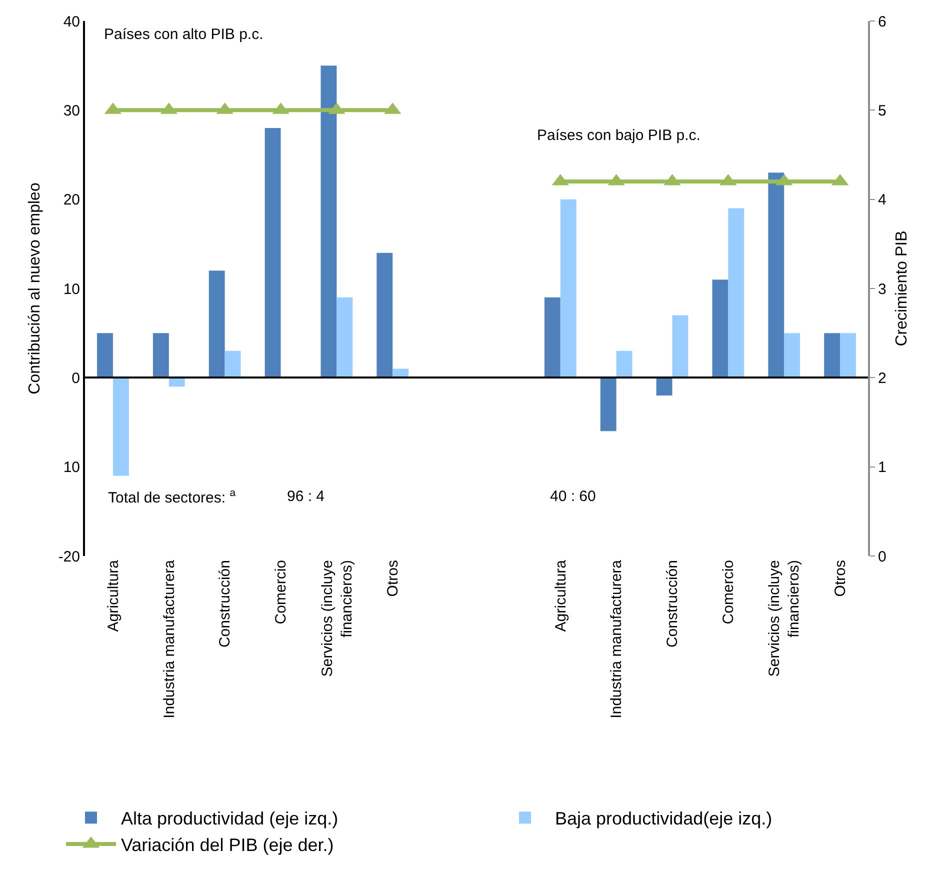 The image size is (934, 875). Describe the element at coordinates (618, 135) in the screenshot. I see `annotation: Países con bajo PIB p.c.` at that location.